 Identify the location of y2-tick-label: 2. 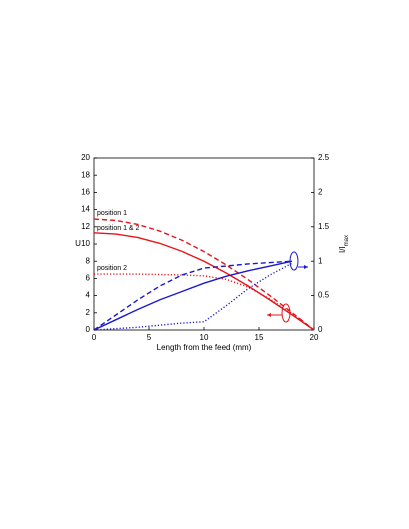
(320, 192).